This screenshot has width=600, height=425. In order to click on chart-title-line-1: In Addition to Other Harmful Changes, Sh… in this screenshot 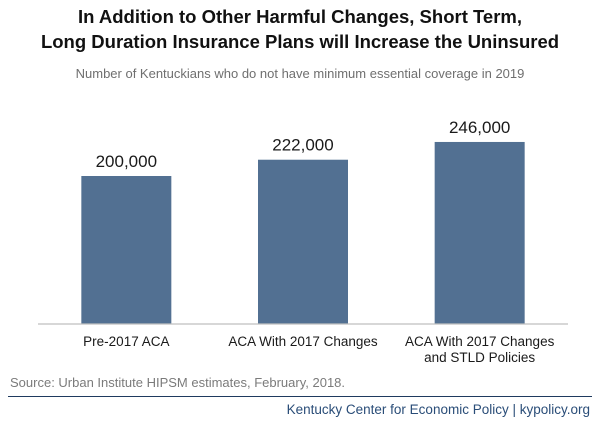, I will do `click(299, 16)`.